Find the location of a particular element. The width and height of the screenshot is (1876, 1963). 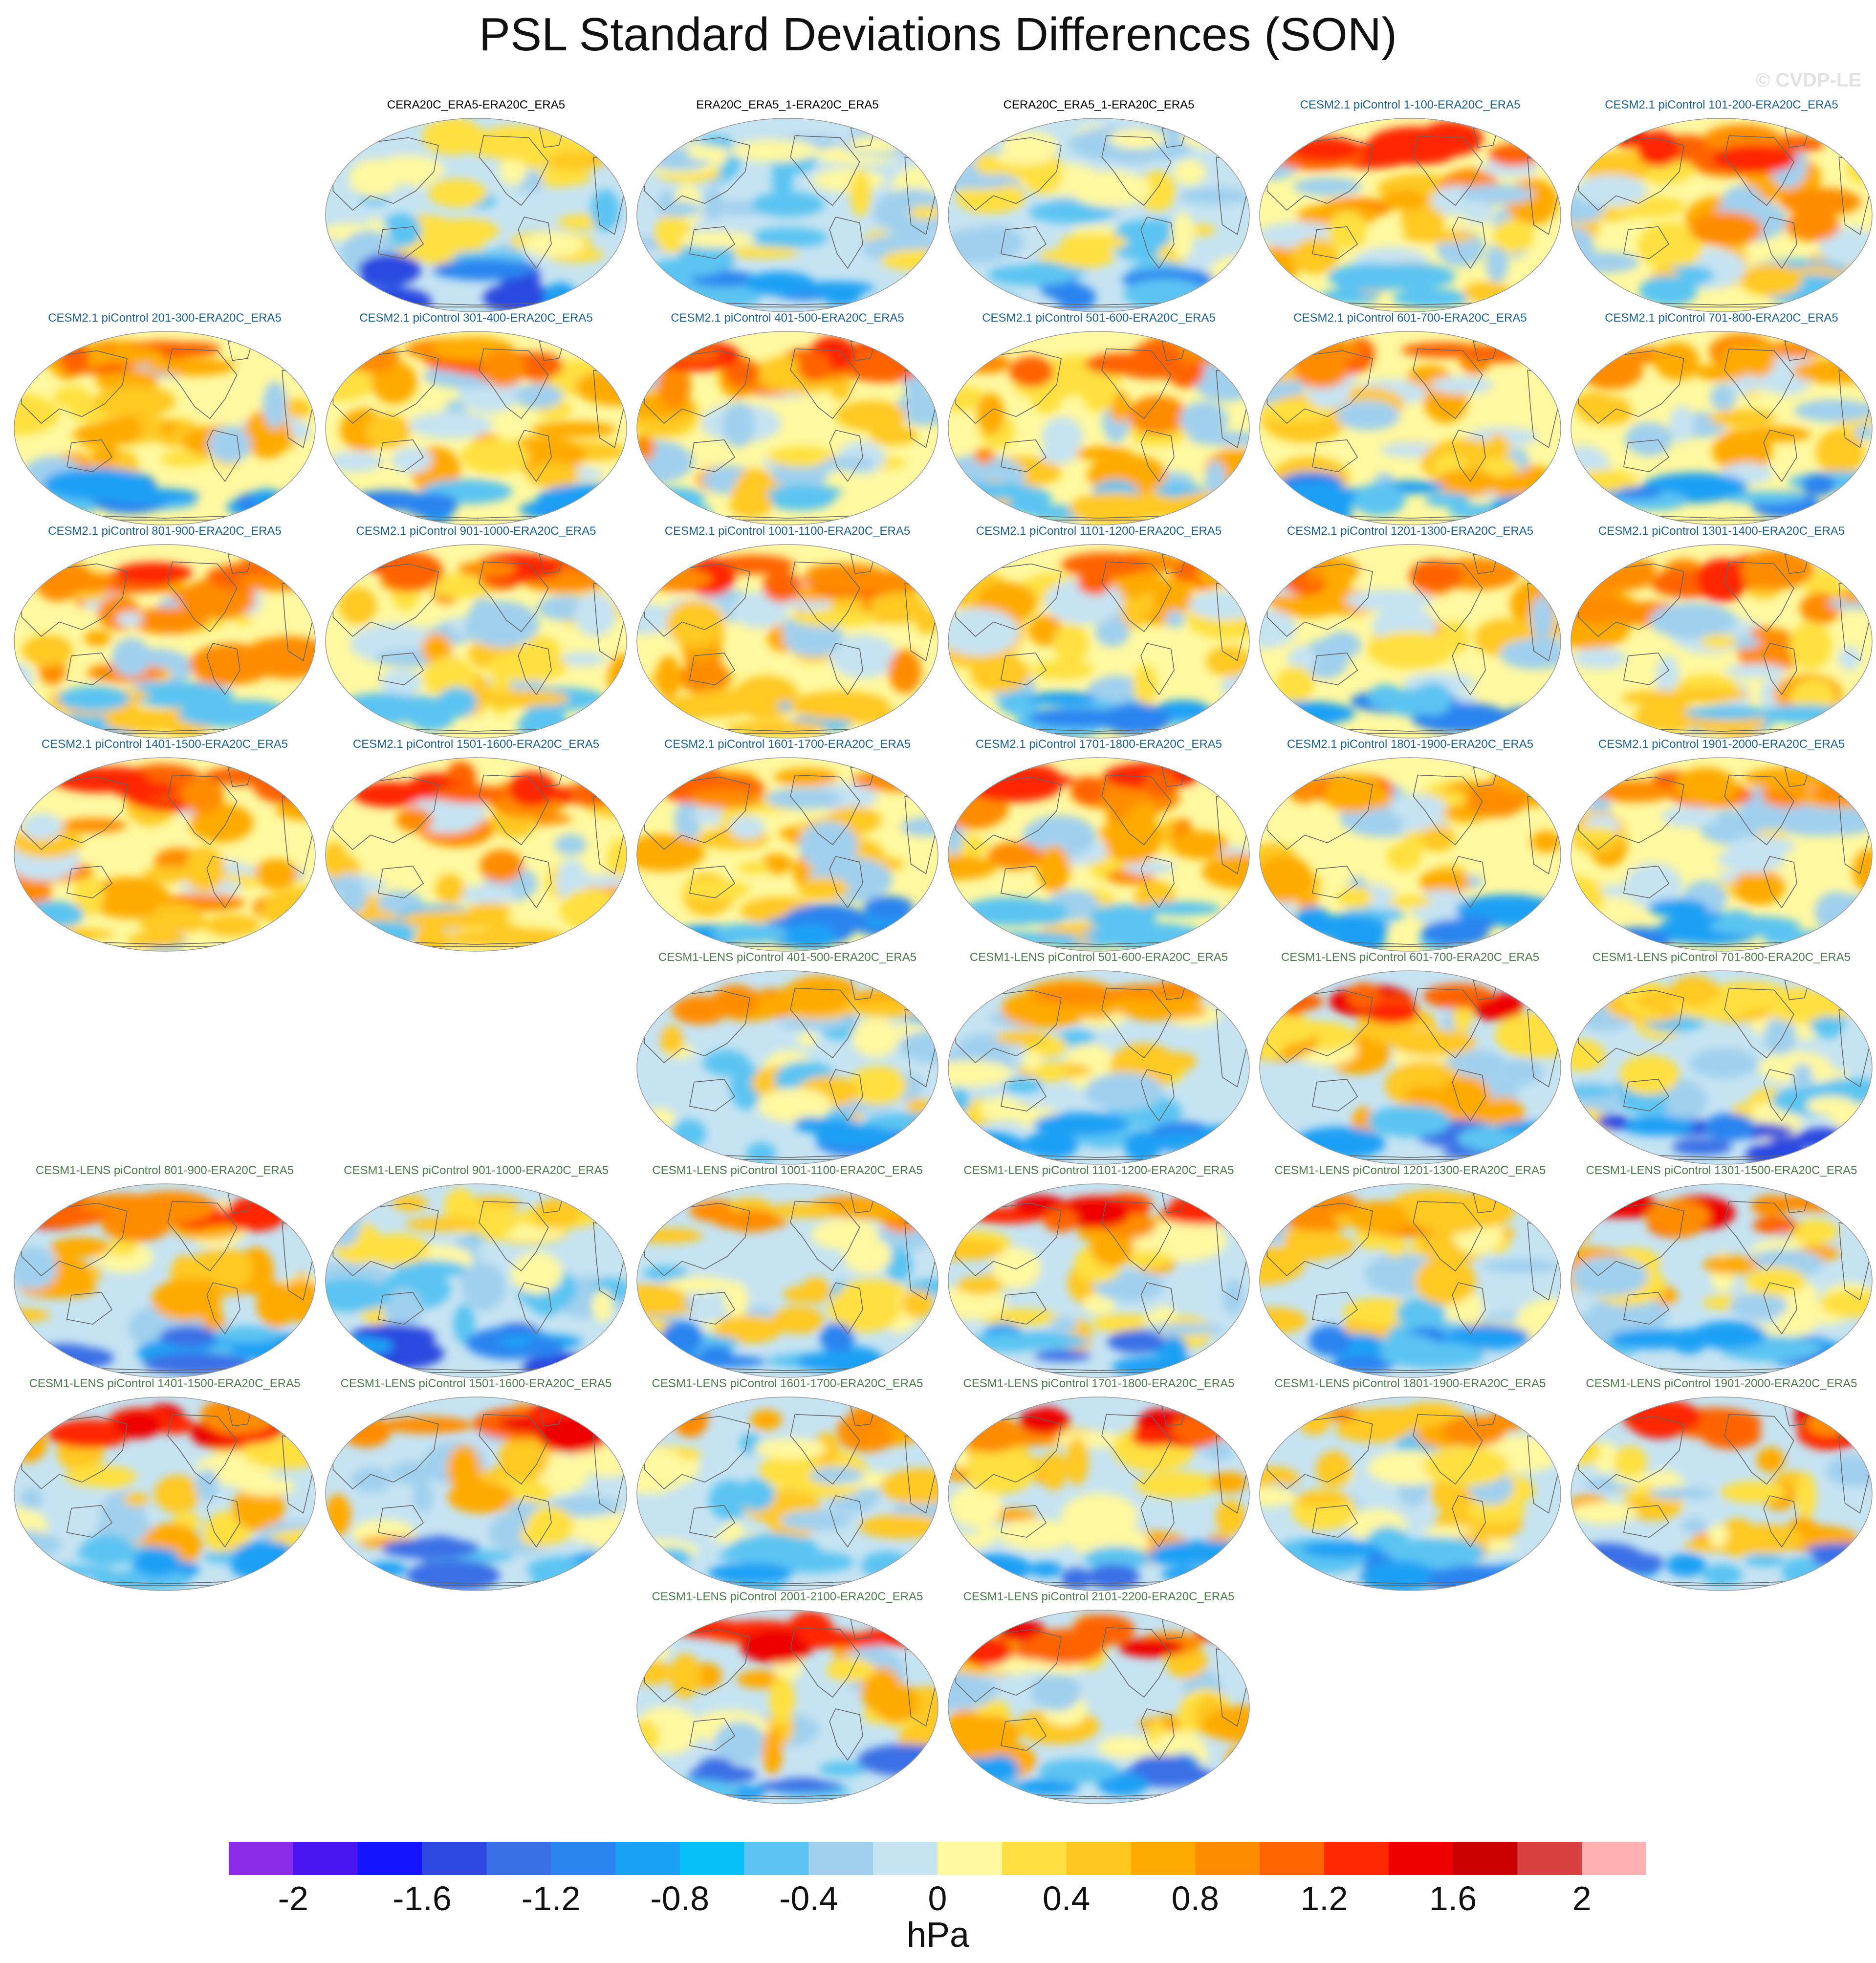

panel-title: CESM2.1 piControl 1101-1200-ERA20C_ERA5 is located at coordinates (1099, 531).